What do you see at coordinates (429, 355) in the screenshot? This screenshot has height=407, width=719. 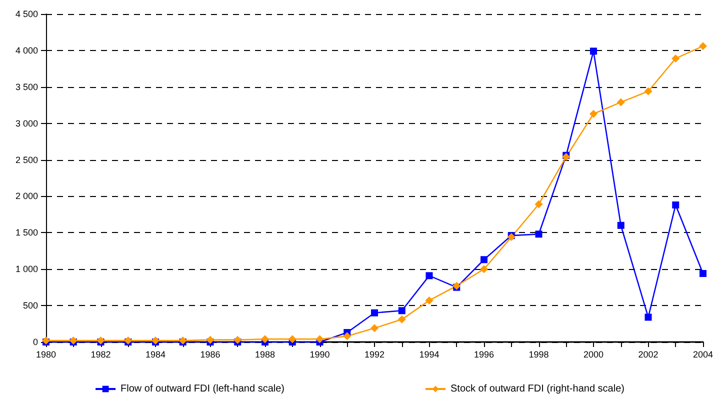 I see `x-tick-label: 1994` at bounding box center [429, 355].